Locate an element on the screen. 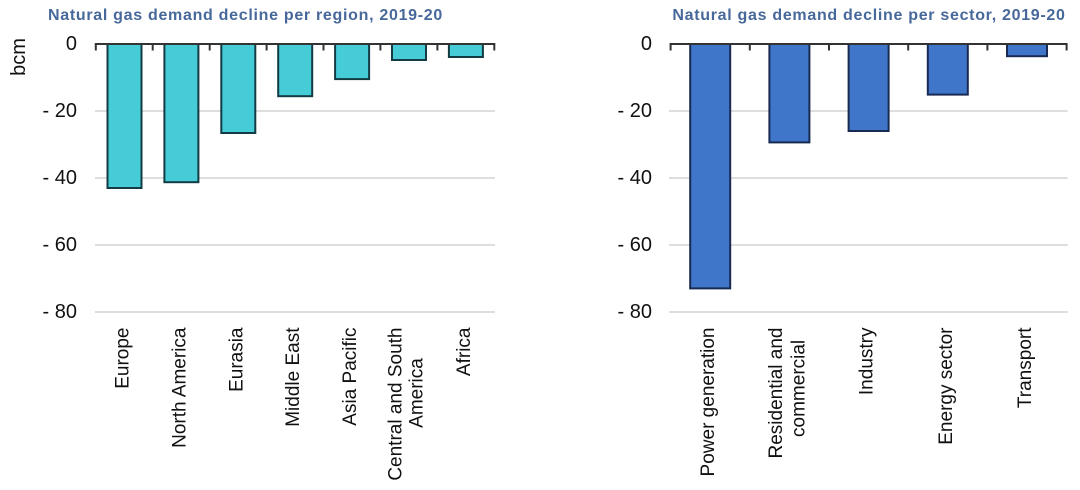  svg-text: Africa is located at coordinates (464, 351).